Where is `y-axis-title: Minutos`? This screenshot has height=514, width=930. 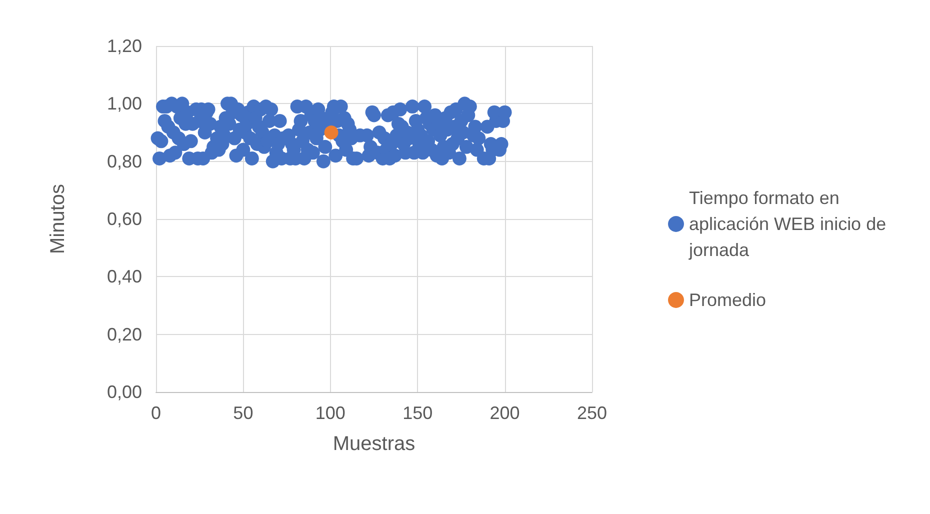 y-axis-title: Minutos is located at coordinates (58, 219).